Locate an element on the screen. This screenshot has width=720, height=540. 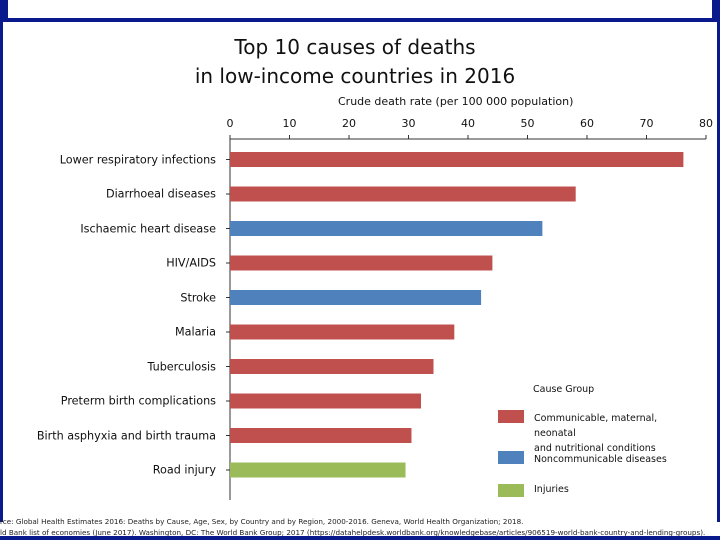
legend-swatch-noncommunicable is located at coordinates (511, 457).